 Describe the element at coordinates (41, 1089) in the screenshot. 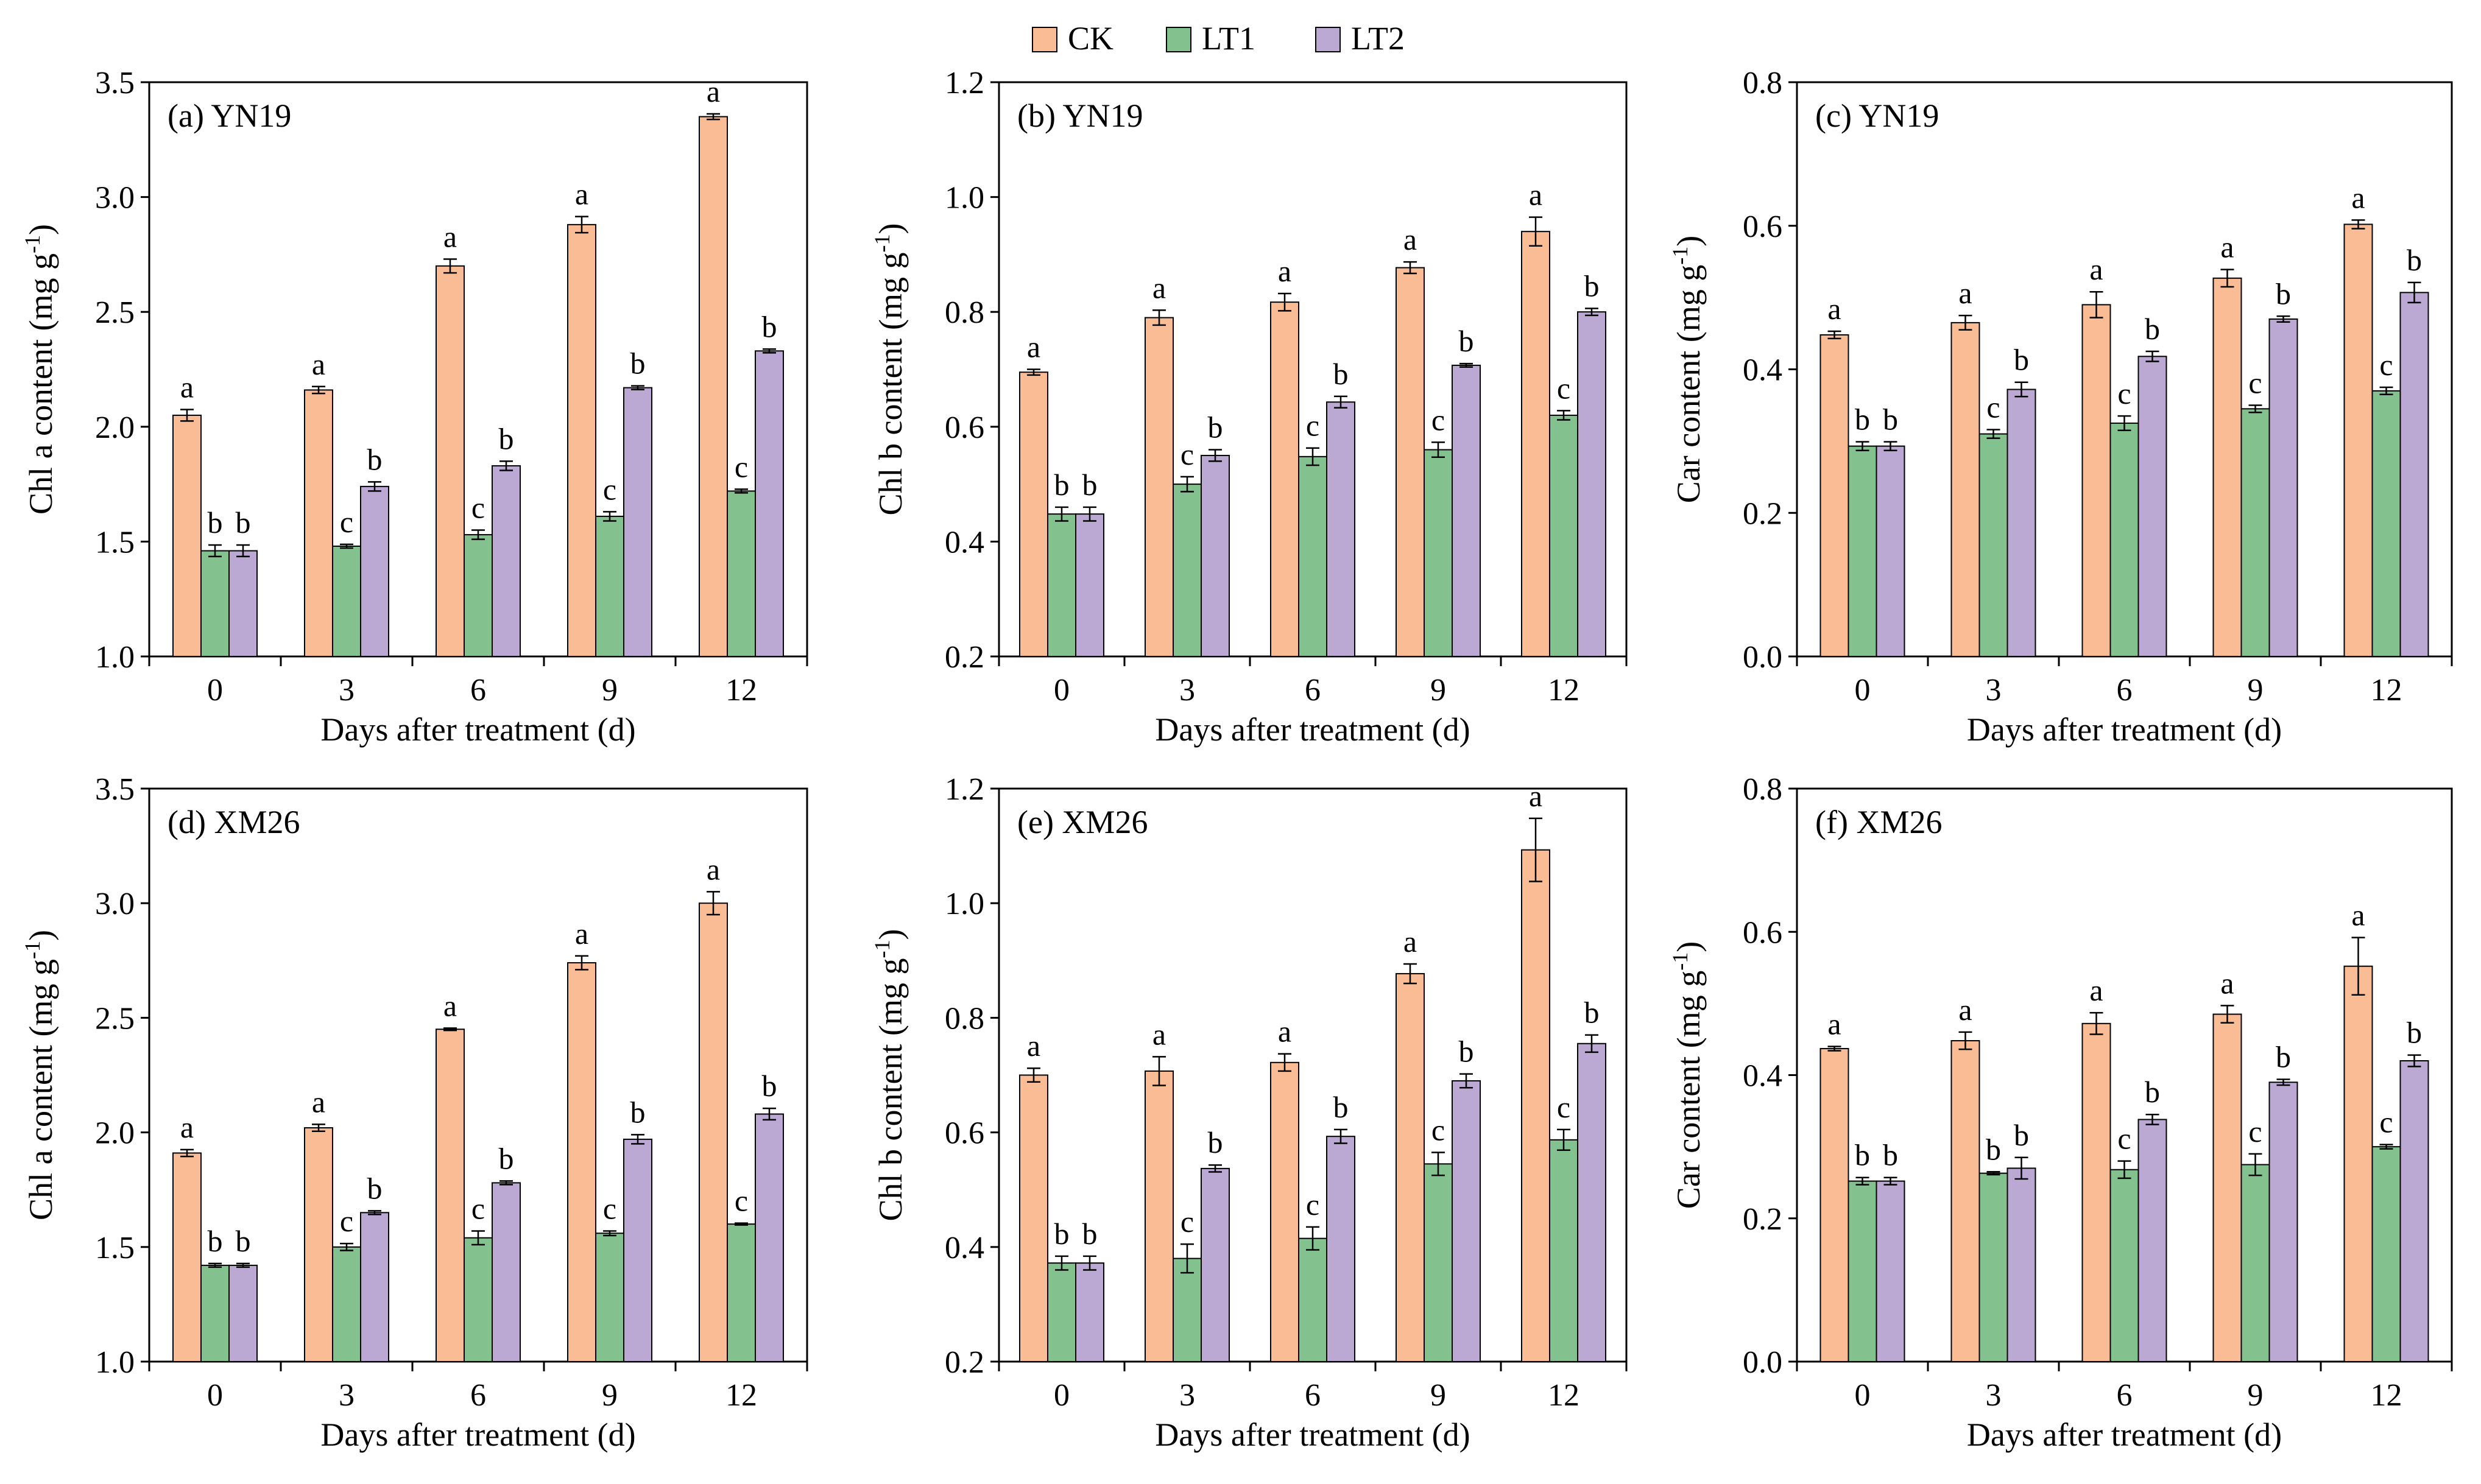

I see `y-axis-label-main: Chl a content (mg g` at that location.